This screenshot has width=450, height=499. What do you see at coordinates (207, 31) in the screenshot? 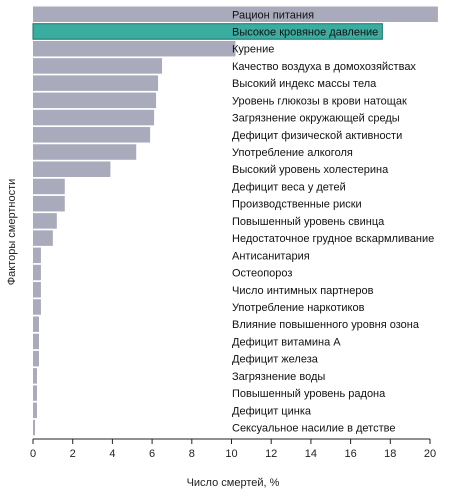
I see `bar-highlighted` at bounding box center [207, 31].